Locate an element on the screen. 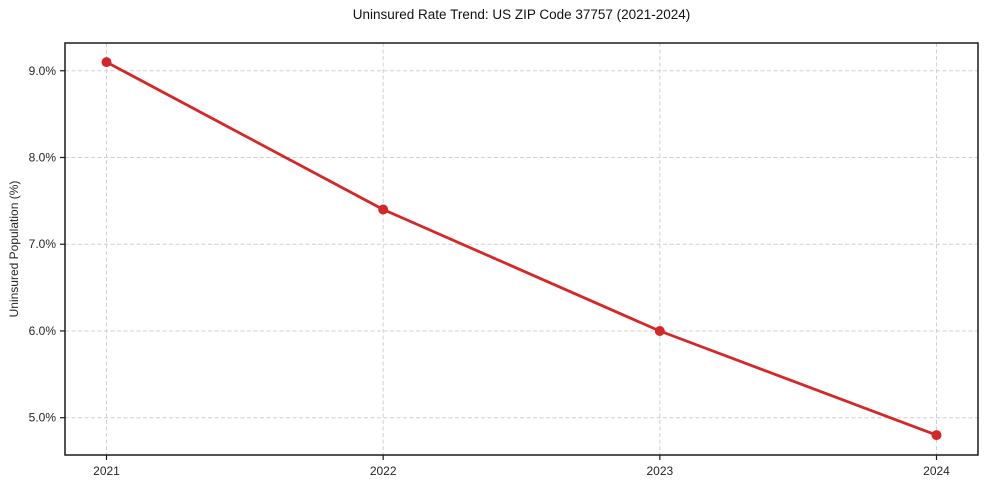  y-tick-label: 8.0% is located at coordinates (43, 157).